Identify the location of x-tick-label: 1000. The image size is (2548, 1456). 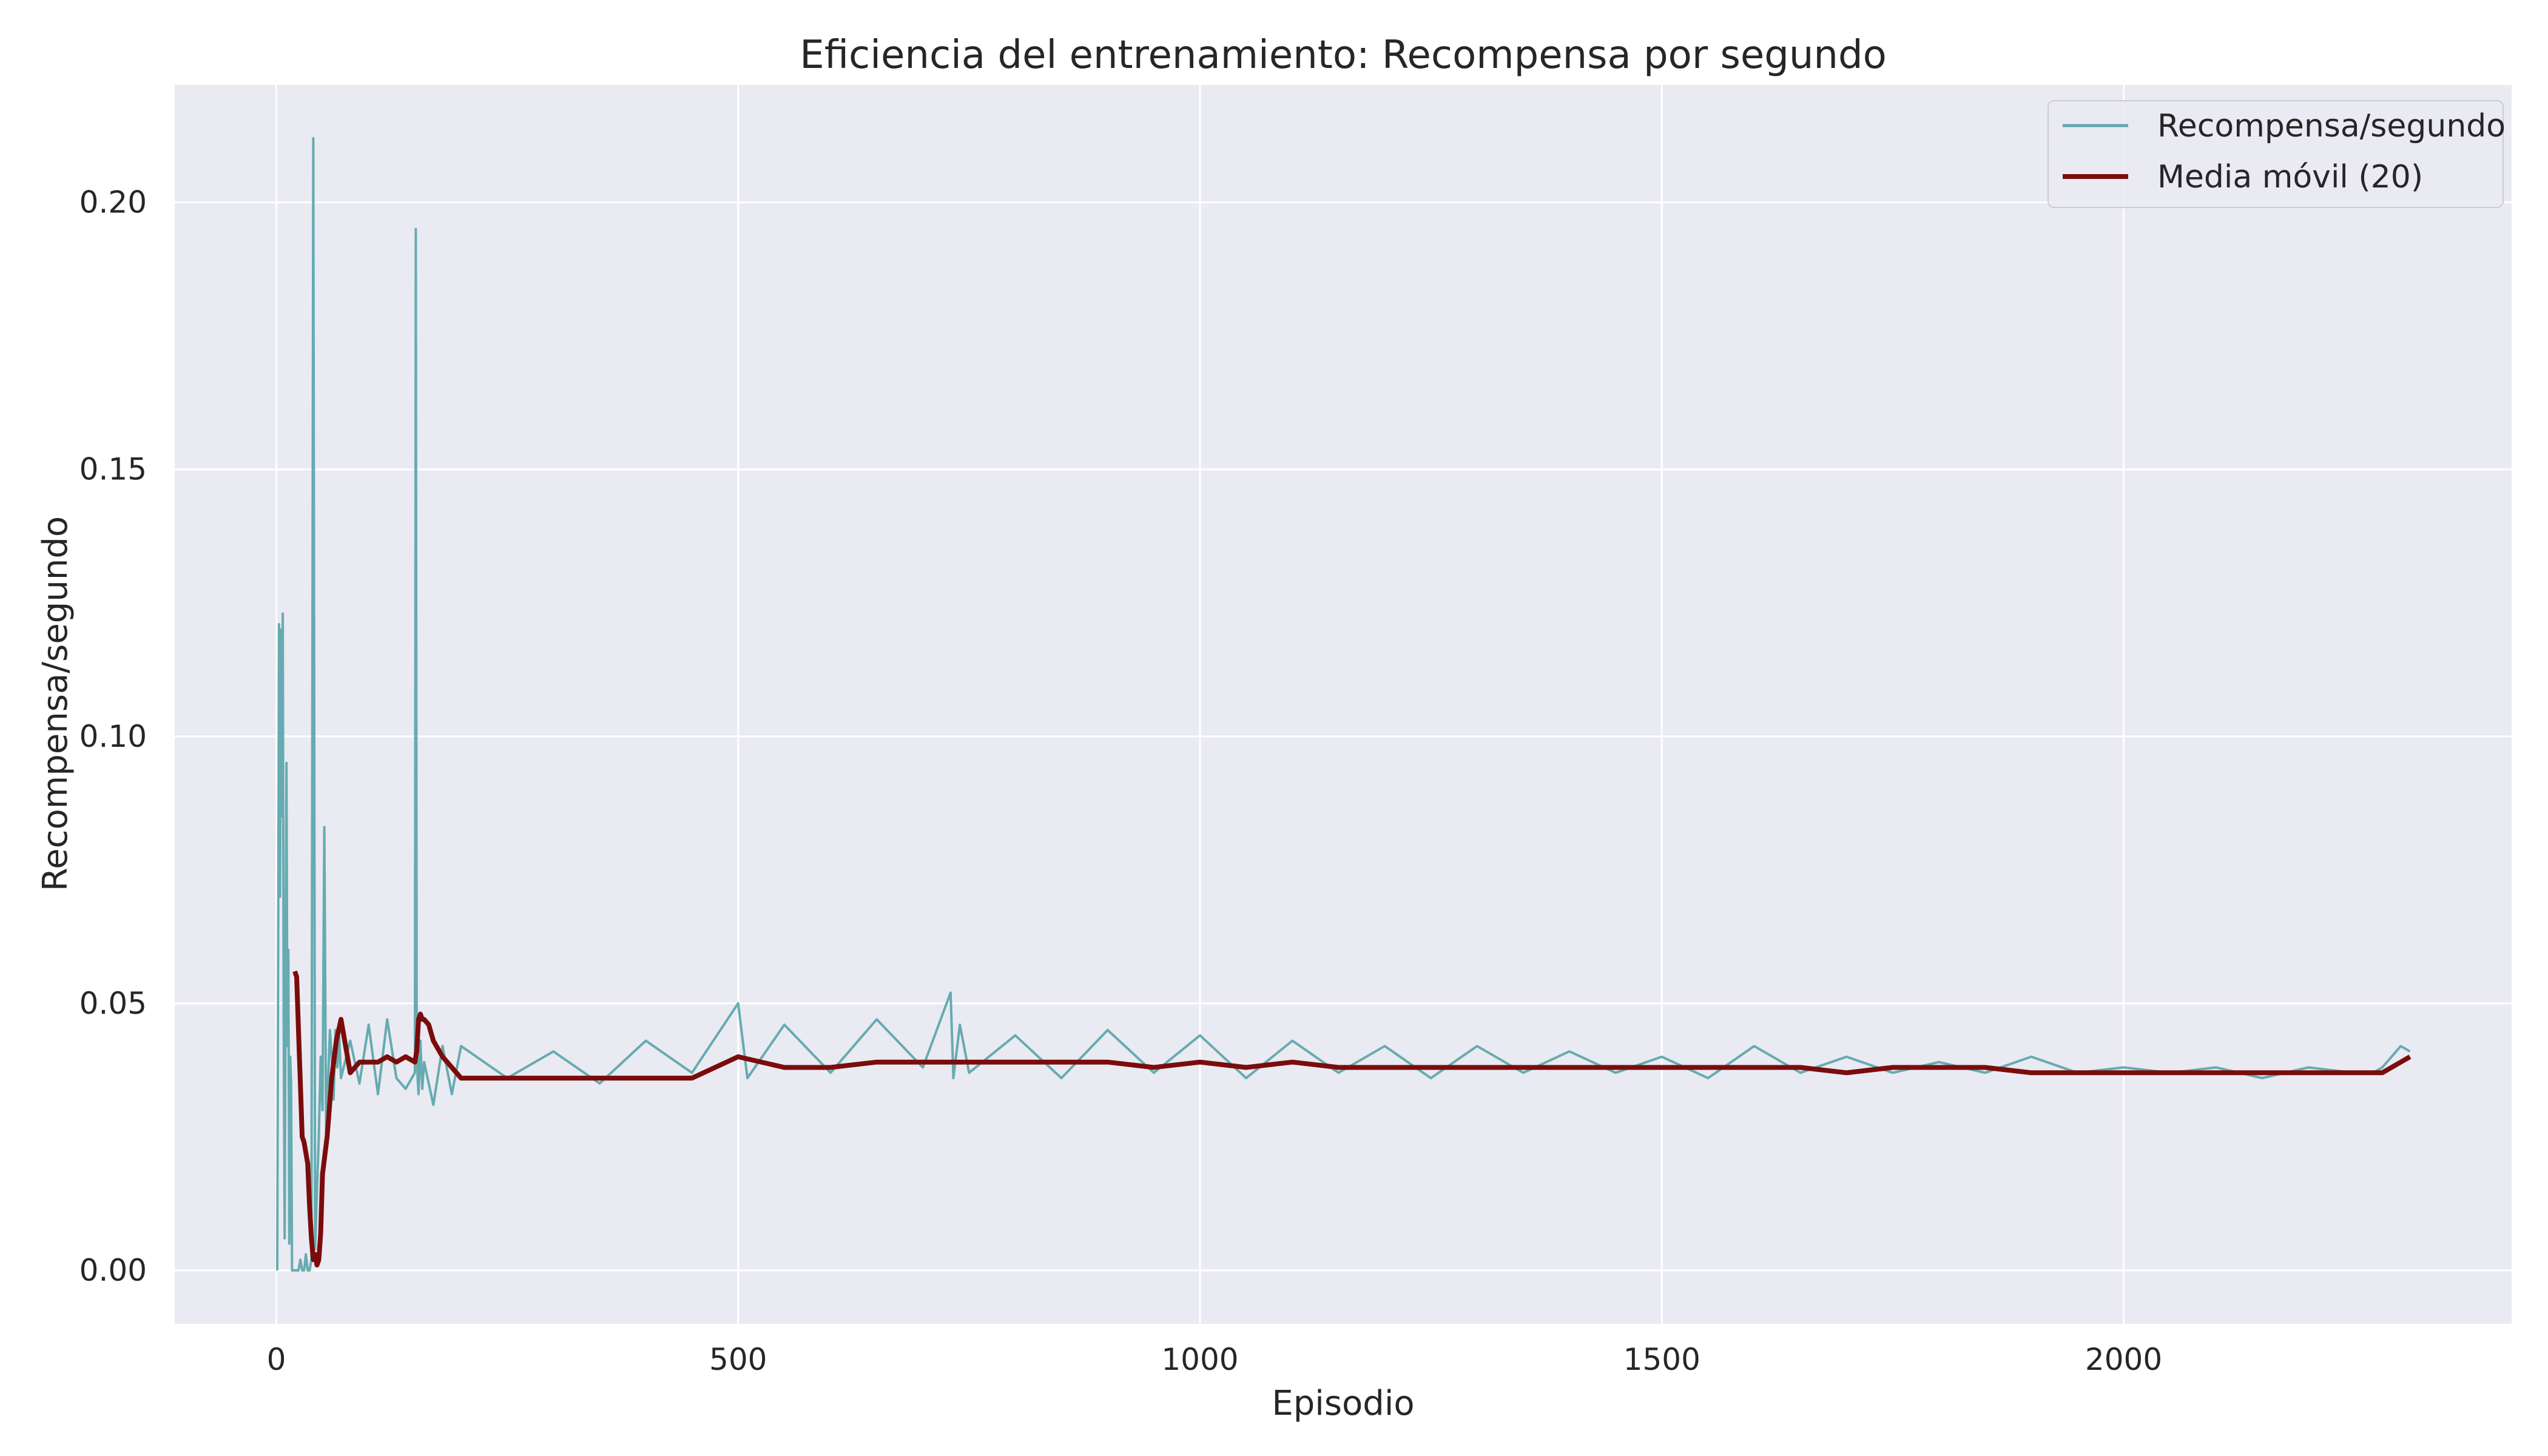
(1199, 1359).